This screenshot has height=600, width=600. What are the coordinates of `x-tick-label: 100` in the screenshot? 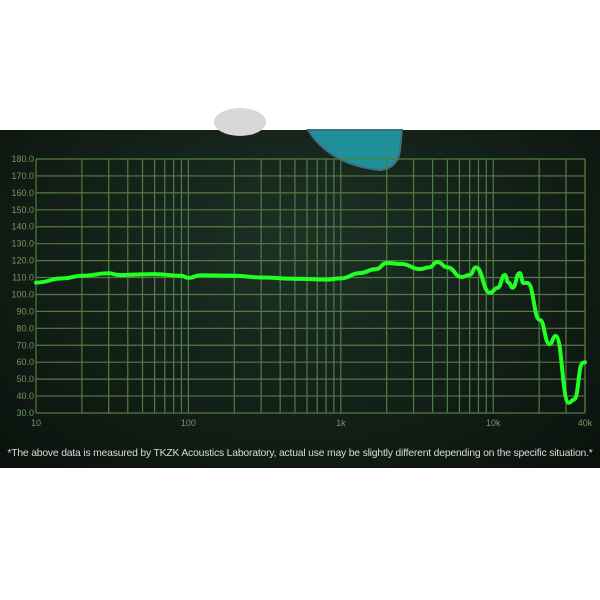 It's located at (188, 423).